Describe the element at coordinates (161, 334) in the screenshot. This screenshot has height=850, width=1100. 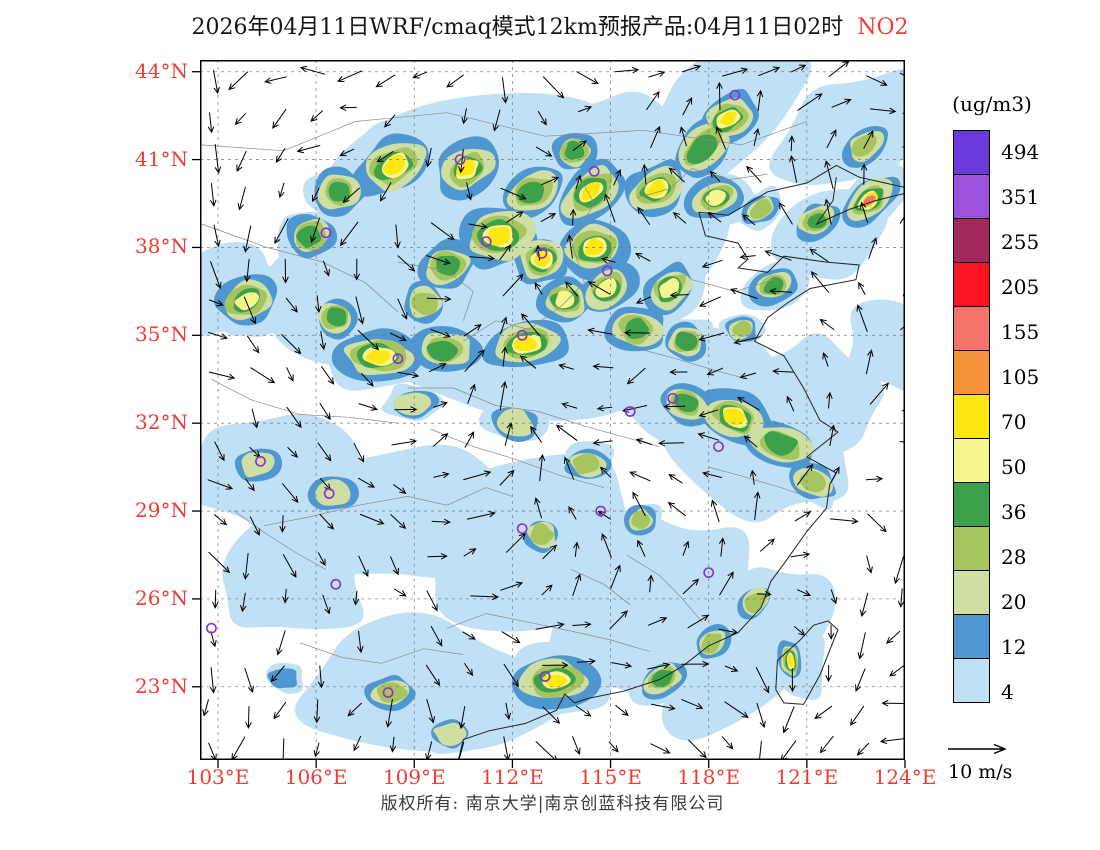
I see `lat-label: 35°N` at that location.